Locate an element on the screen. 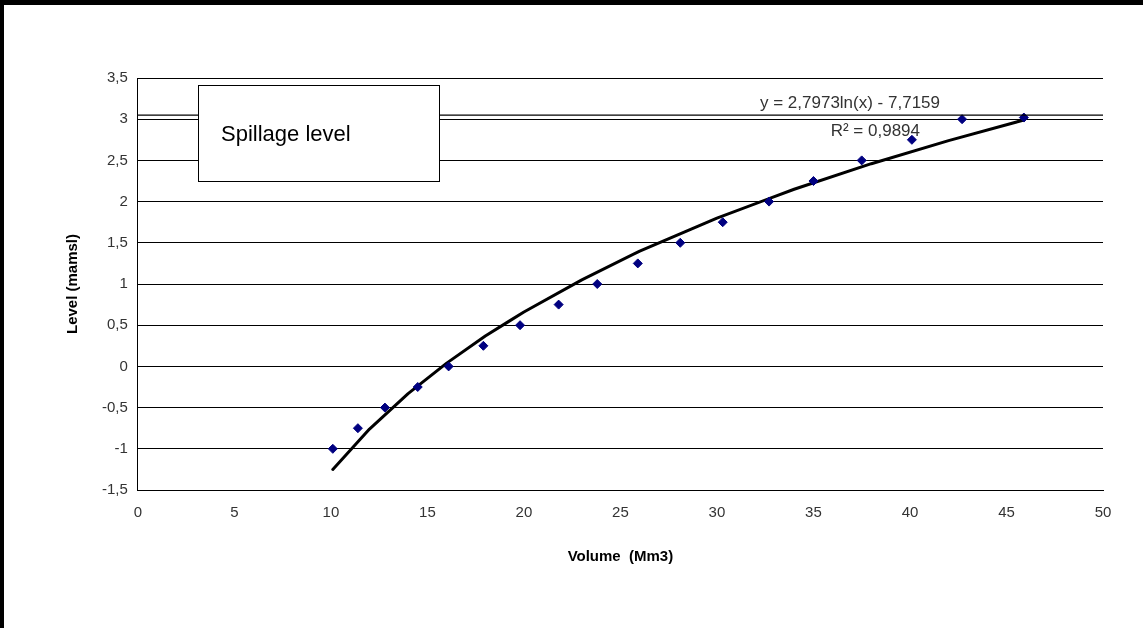  y-tick-label: 1 is located at coordinates (123, 283).